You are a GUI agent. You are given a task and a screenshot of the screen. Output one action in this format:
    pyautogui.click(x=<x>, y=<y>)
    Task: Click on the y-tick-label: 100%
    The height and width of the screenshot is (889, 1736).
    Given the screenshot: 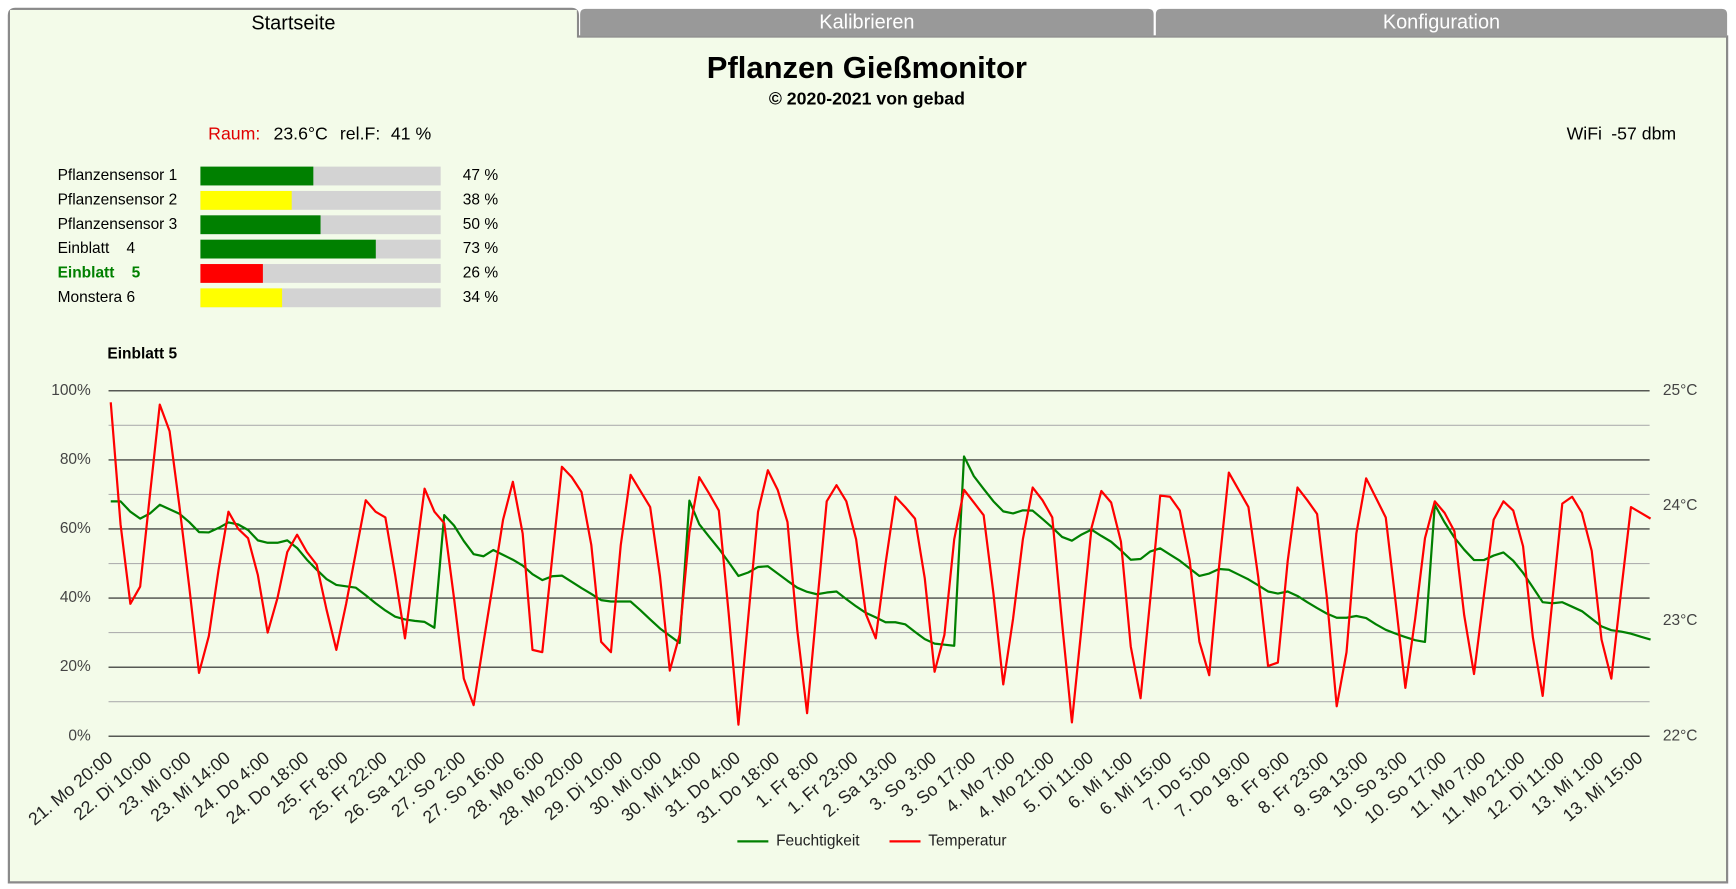 What is the action you would take?
    pyautogui.click(x=71, y=390)
    